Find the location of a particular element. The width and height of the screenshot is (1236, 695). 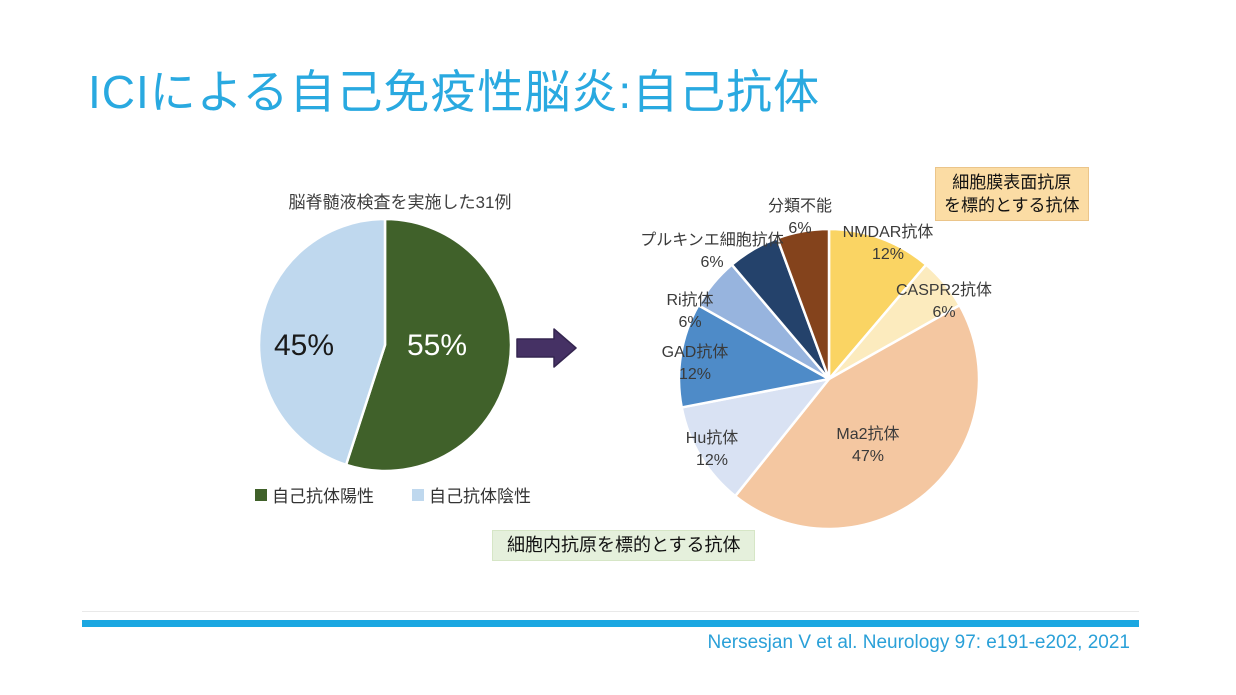

legend-item-negative: 自己抗体陰性 is located at coordinates (471, 494).